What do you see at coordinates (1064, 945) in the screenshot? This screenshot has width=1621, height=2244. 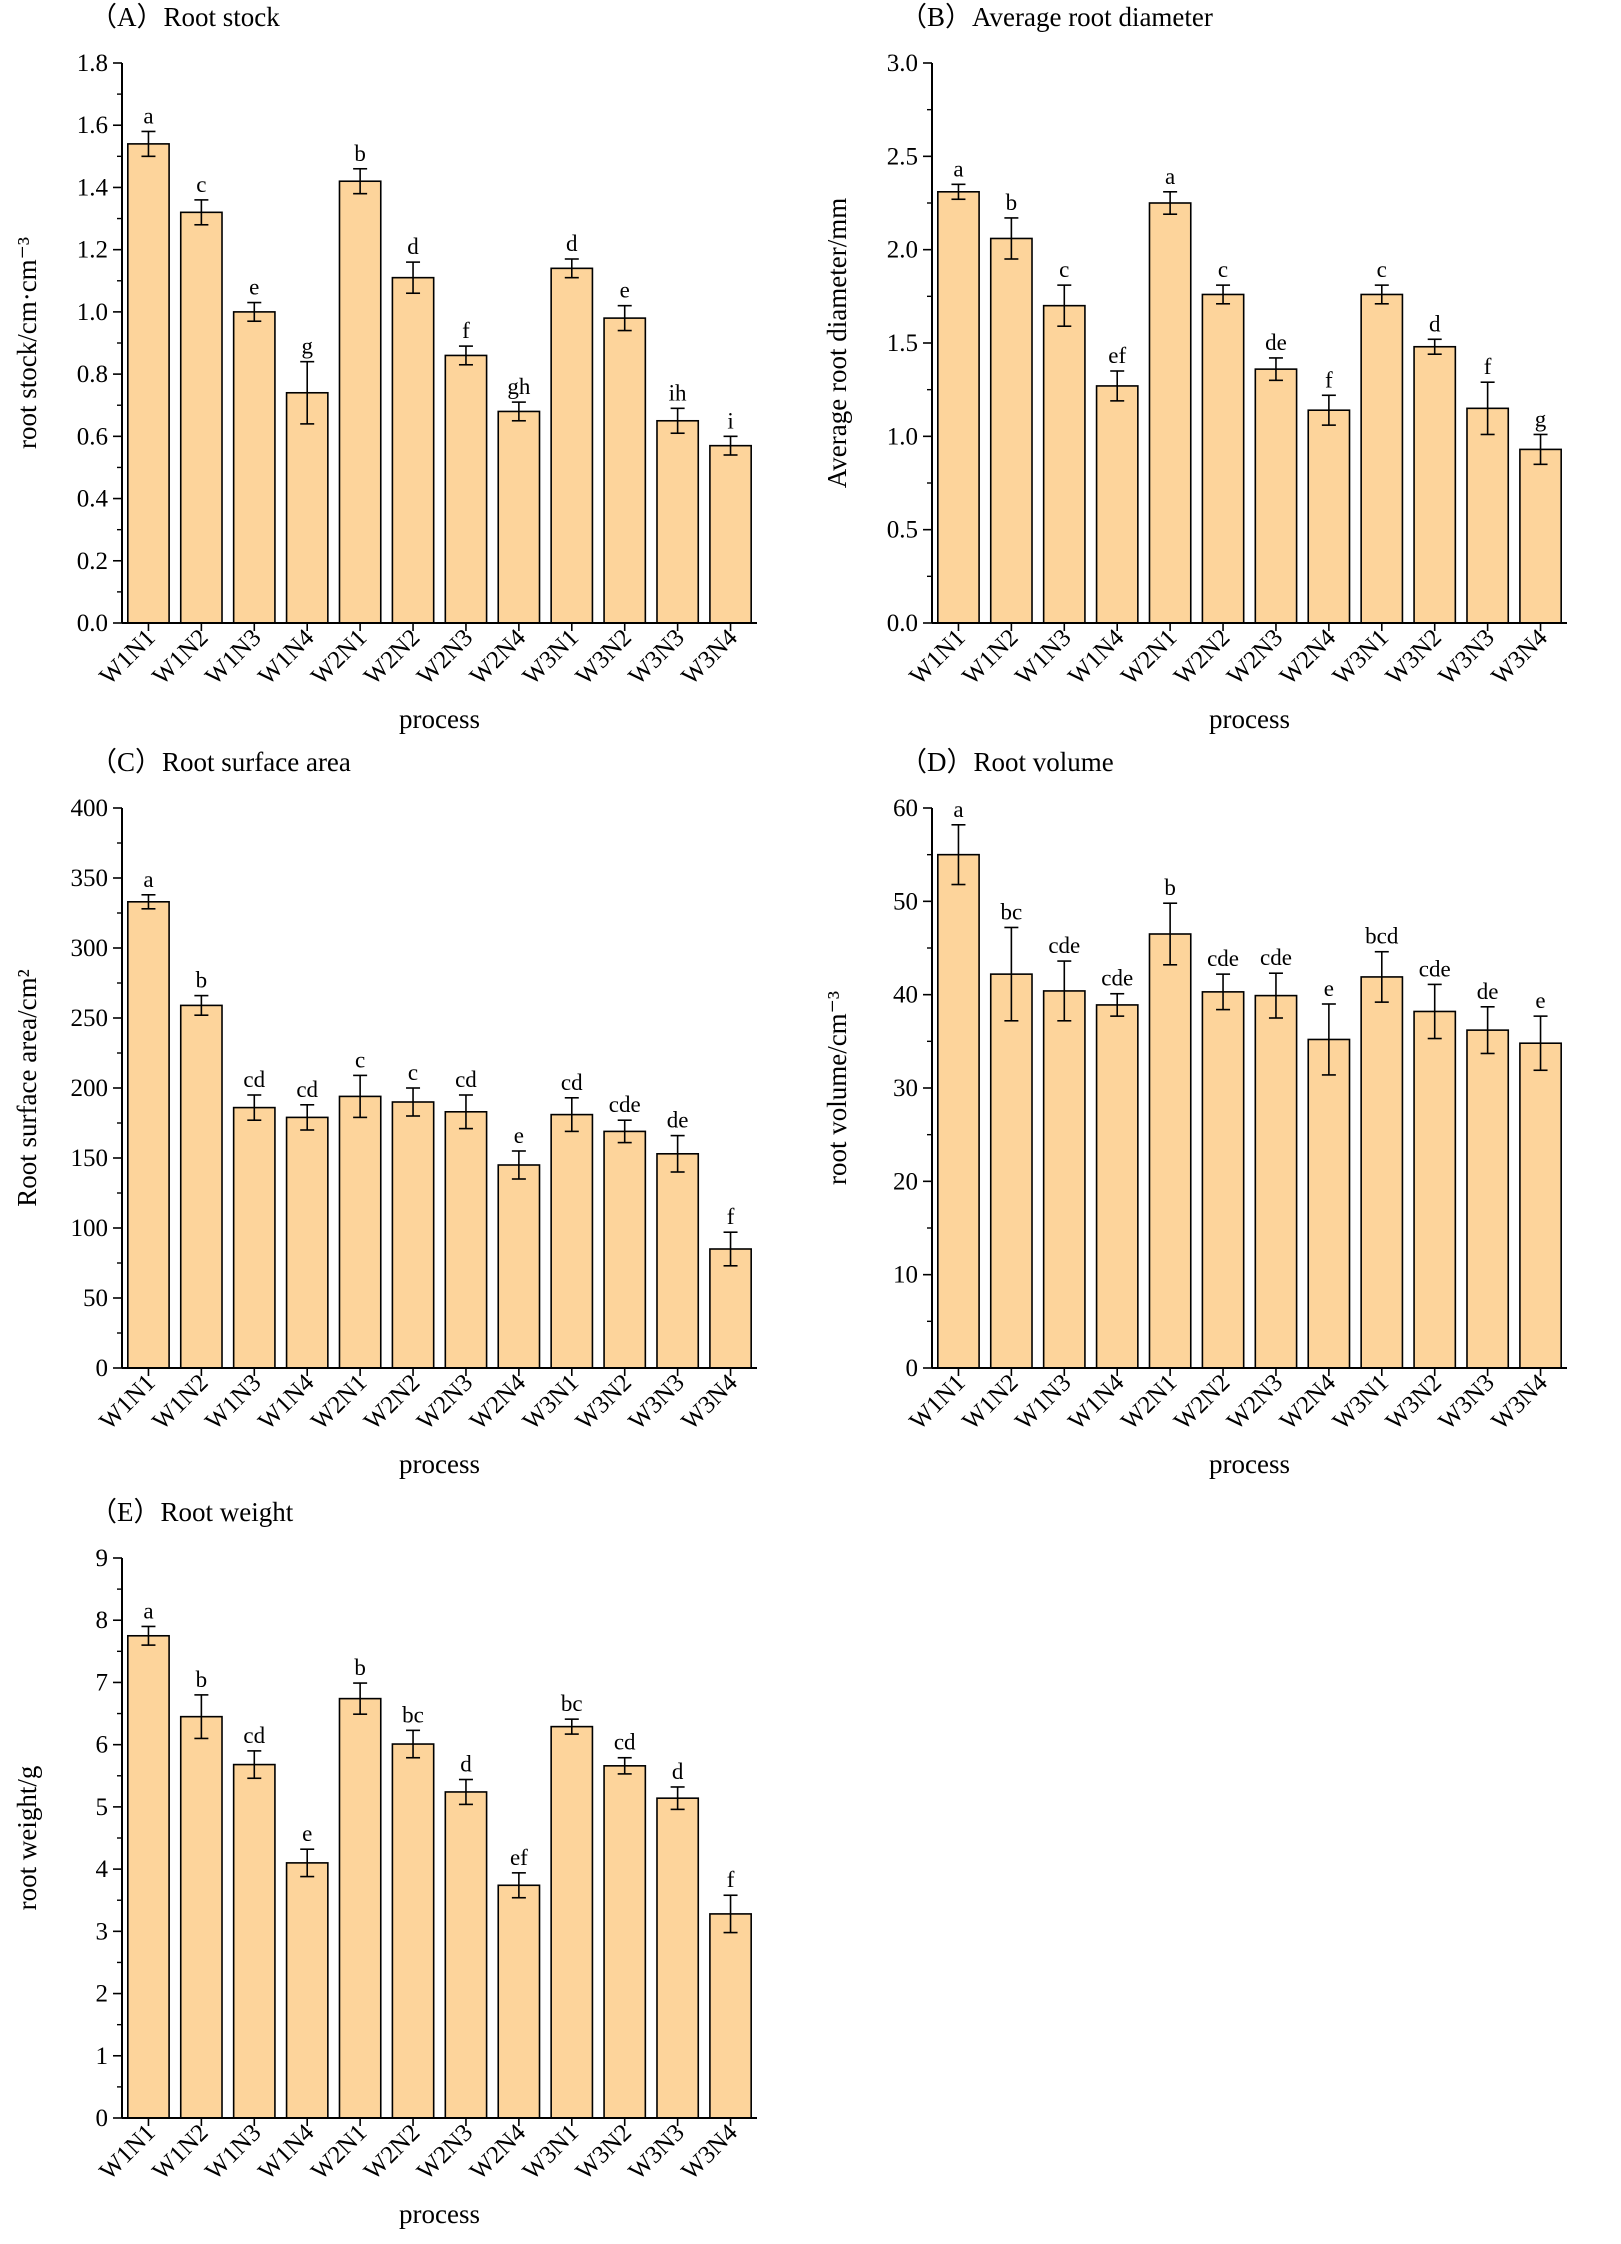 I see `significance-label-w1n3: cde` at bounding box center [1064, 945].